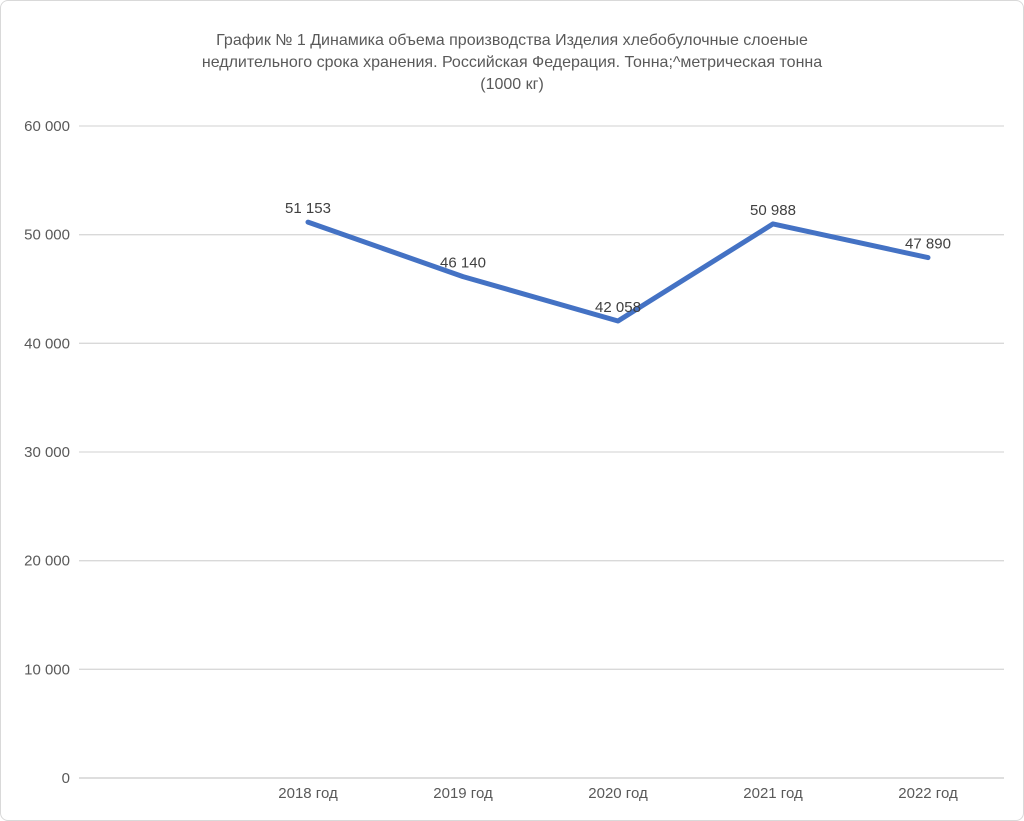 This screenshot has height=821, width=1024. Describe the element at coordinates (47, 669) in the screenshot. I see `y-tick-label: 10 000` at that location.